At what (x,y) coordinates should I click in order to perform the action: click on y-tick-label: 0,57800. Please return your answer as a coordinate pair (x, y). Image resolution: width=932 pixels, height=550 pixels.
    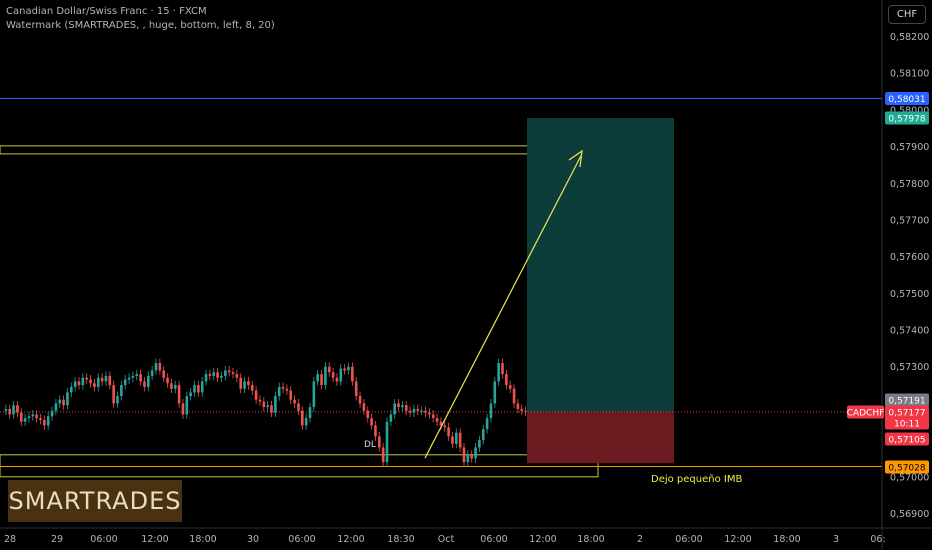
    Looking at the image, I should click on (909, 184).